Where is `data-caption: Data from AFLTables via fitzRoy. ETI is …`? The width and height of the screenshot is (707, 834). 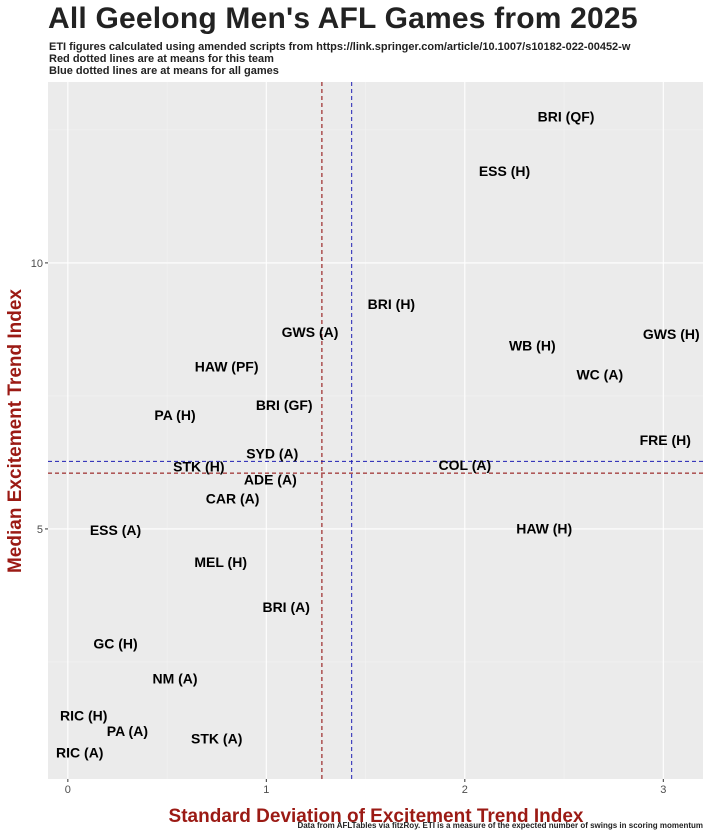
data-caption: Data from AFLTables via fitzRoy. ETI is … is located at coordinates (500, 825).